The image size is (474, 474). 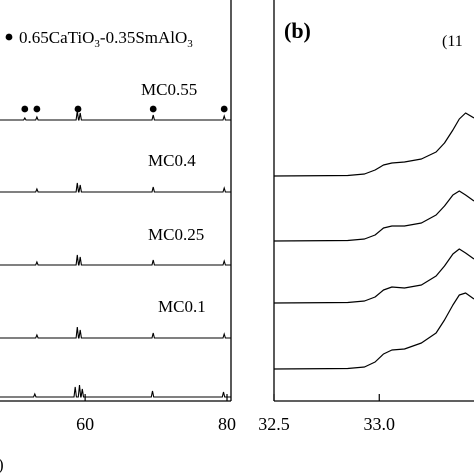 I want to click on panel-b-ticks: 32.5 33.0, so click(x=326, y=414).